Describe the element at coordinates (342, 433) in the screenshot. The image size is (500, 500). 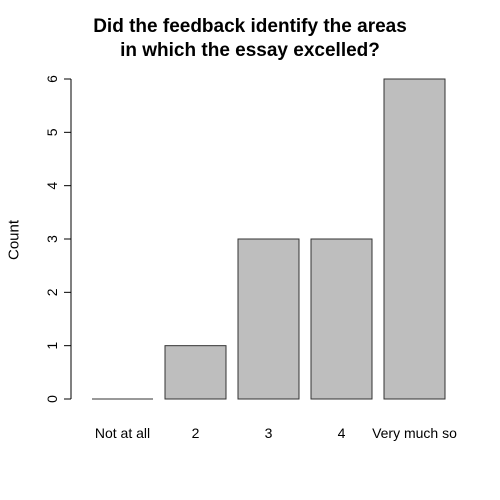
I see `x-tick-label: 4` at that location.